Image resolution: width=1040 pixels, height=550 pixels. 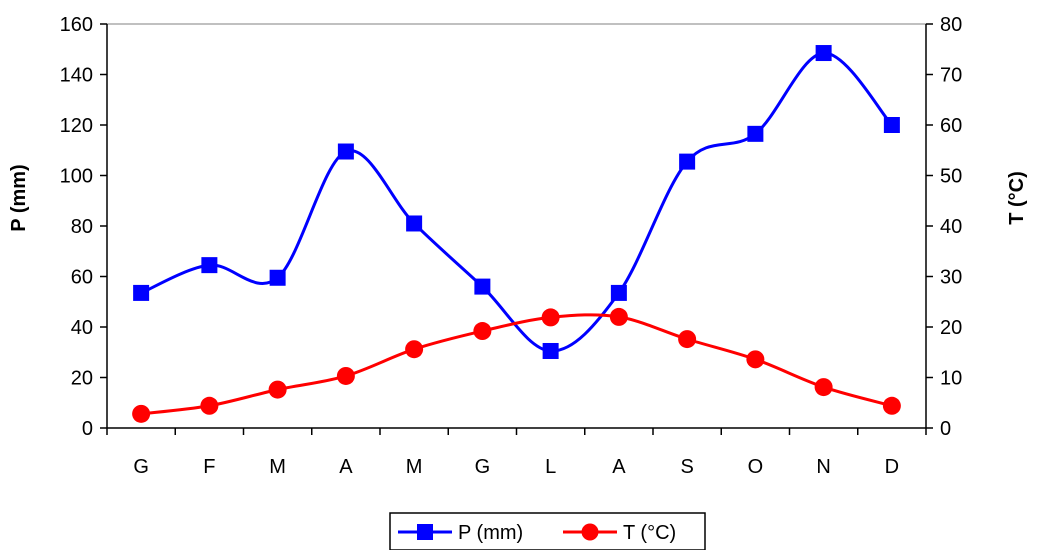 I want to click on y-tick-label-right: 10, so click(x=951, y=379).